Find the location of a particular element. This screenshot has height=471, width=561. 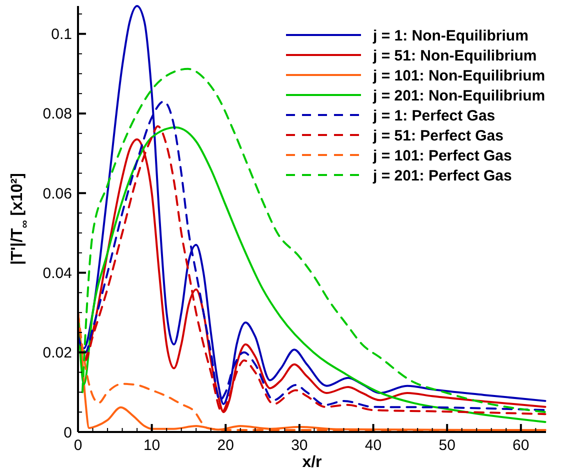

x-tick-label: 30 is located at coordinates (299, 445).